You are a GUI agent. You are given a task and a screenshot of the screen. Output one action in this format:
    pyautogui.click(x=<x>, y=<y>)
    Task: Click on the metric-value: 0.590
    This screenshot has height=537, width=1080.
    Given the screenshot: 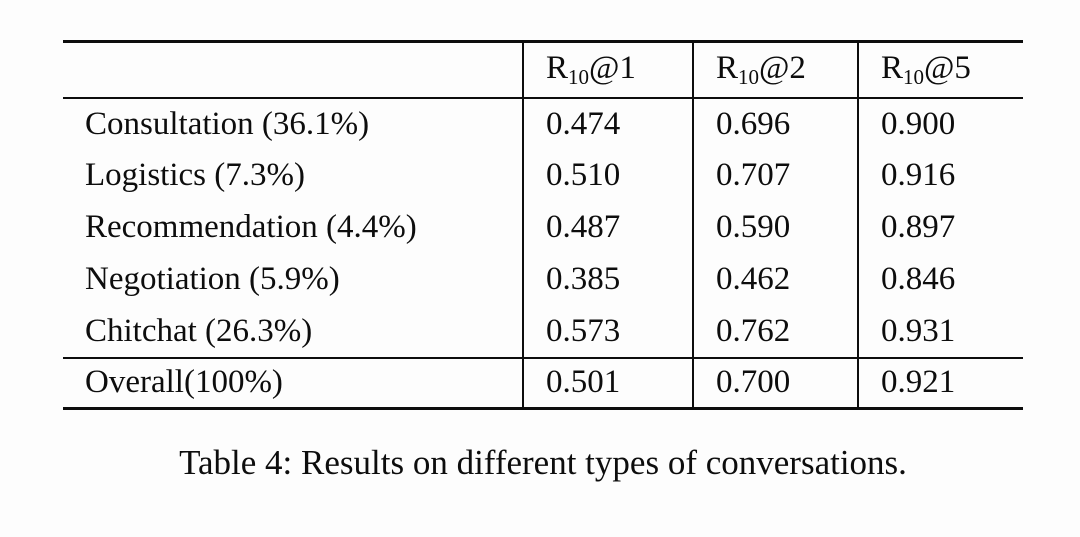 What is the action you would take?
    pyautogui.click(x=775, y=227)
    